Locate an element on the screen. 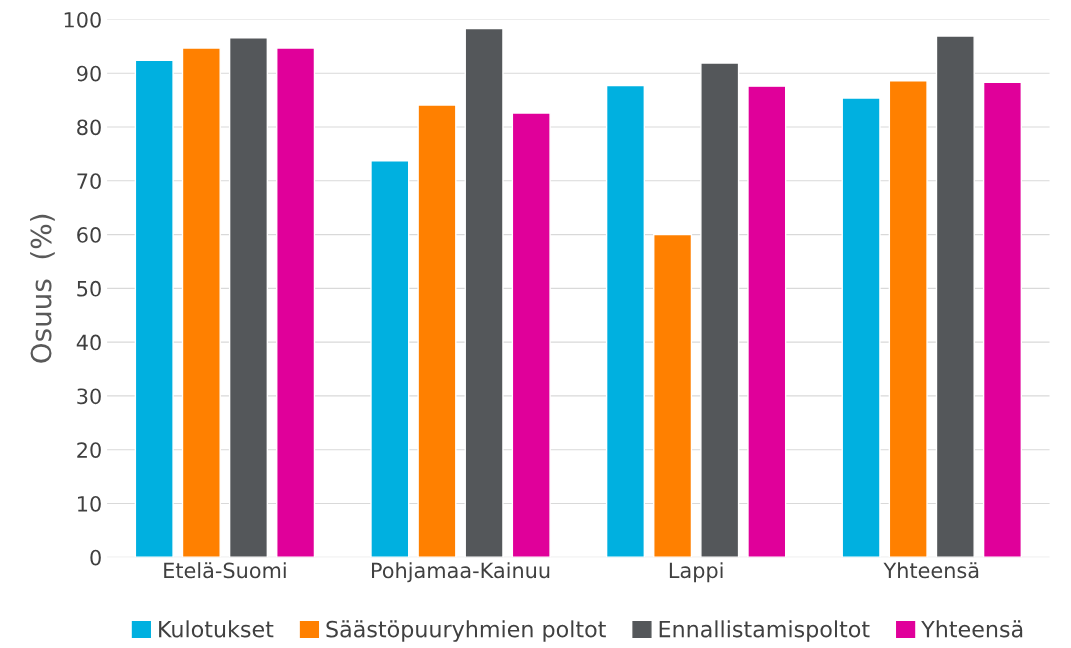 The height and width of the screenshot is (648, 1071). y-tick-label: 0 is located at coordinates (95, 557).